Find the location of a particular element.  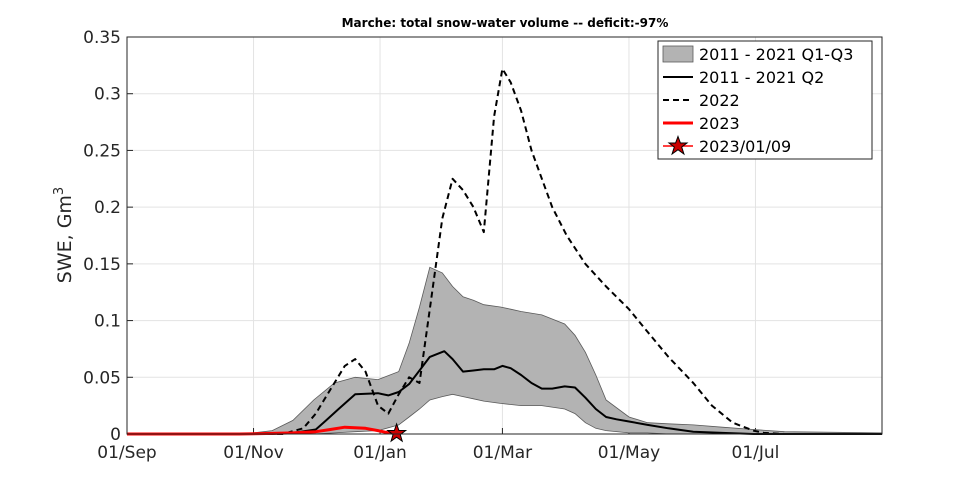

y-tick-label: 0.15 is located at coordinates (102, 265).